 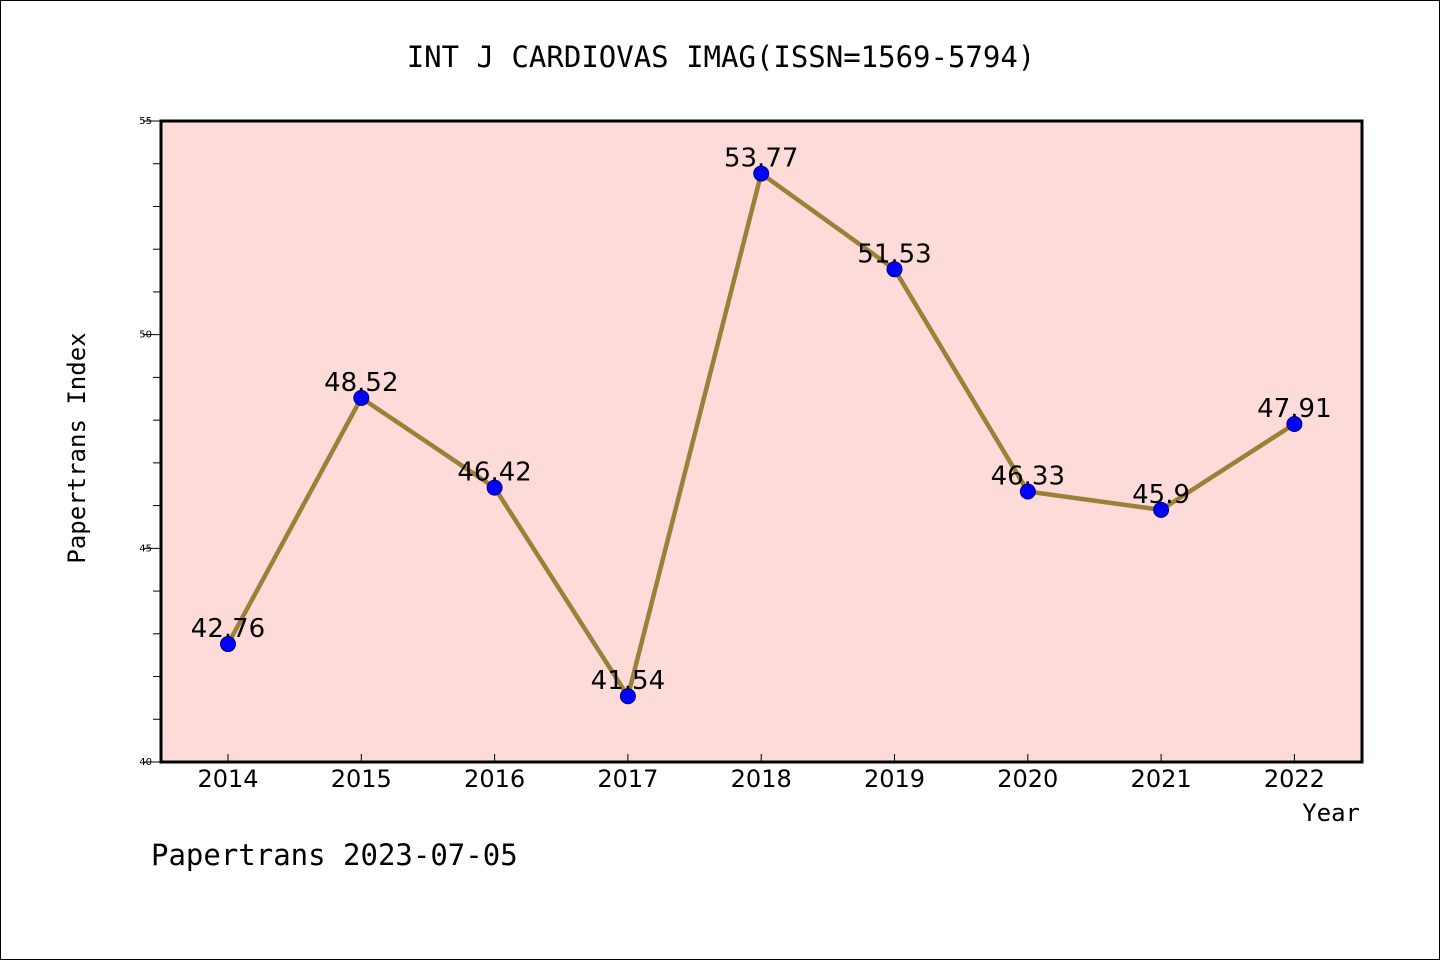 I want to click on data-label: 42.76, so click(x=228, y=629).